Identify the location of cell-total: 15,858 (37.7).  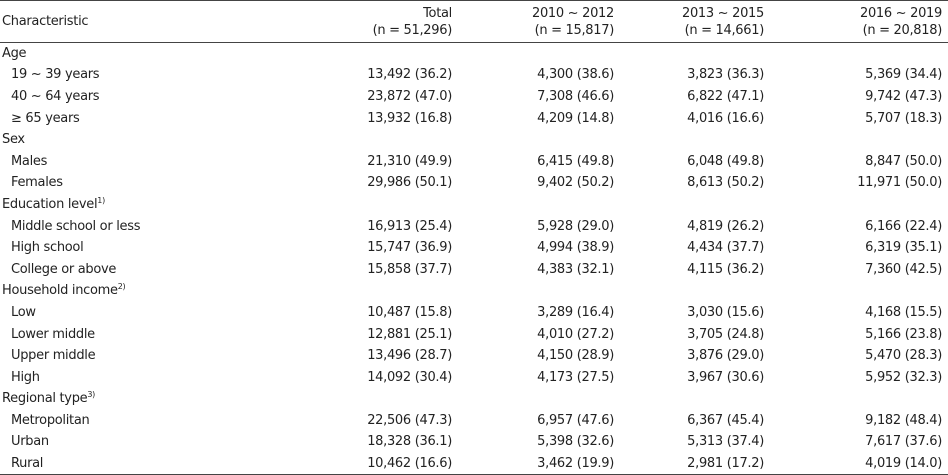
(409, 269).